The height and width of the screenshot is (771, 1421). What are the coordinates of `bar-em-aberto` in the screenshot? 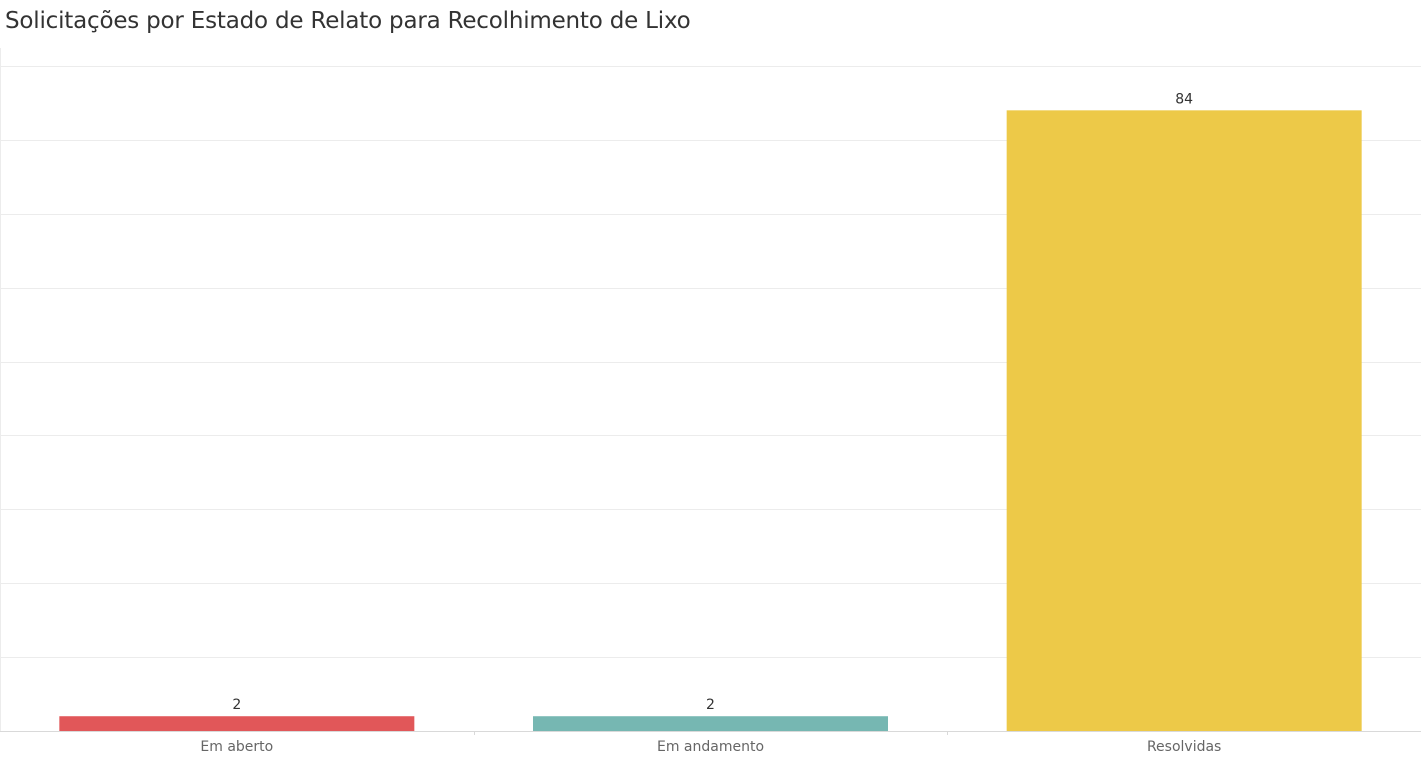 It's located at (237, 723).